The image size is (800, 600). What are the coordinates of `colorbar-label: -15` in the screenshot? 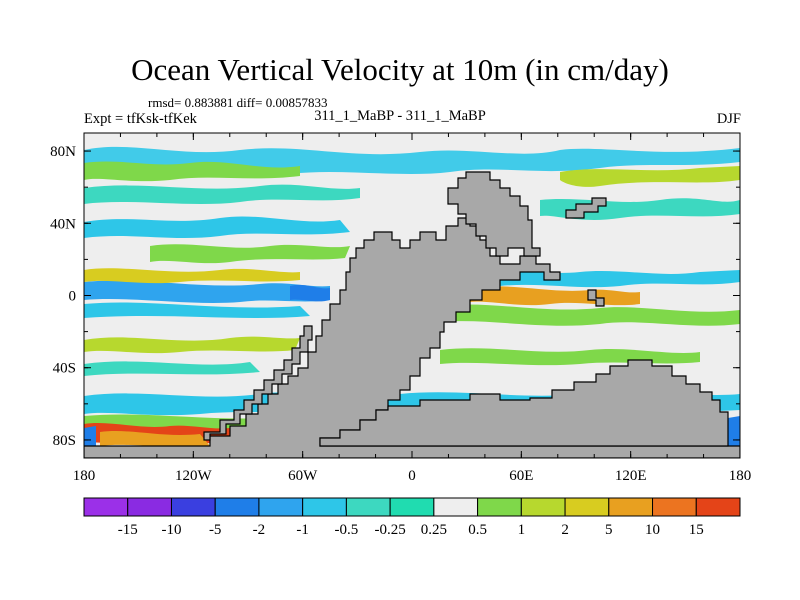 It's located at (128, 530).